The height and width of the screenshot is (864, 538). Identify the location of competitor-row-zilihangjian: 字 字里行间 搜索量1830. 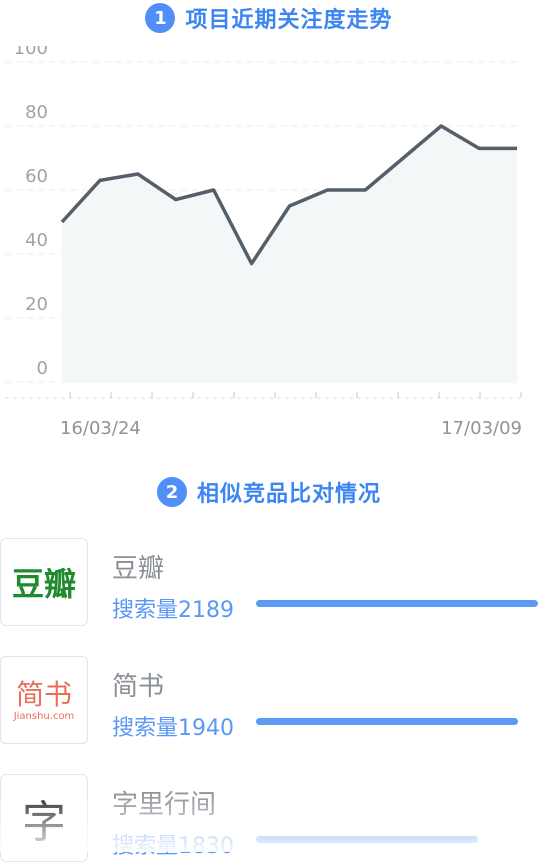
(269, 819).